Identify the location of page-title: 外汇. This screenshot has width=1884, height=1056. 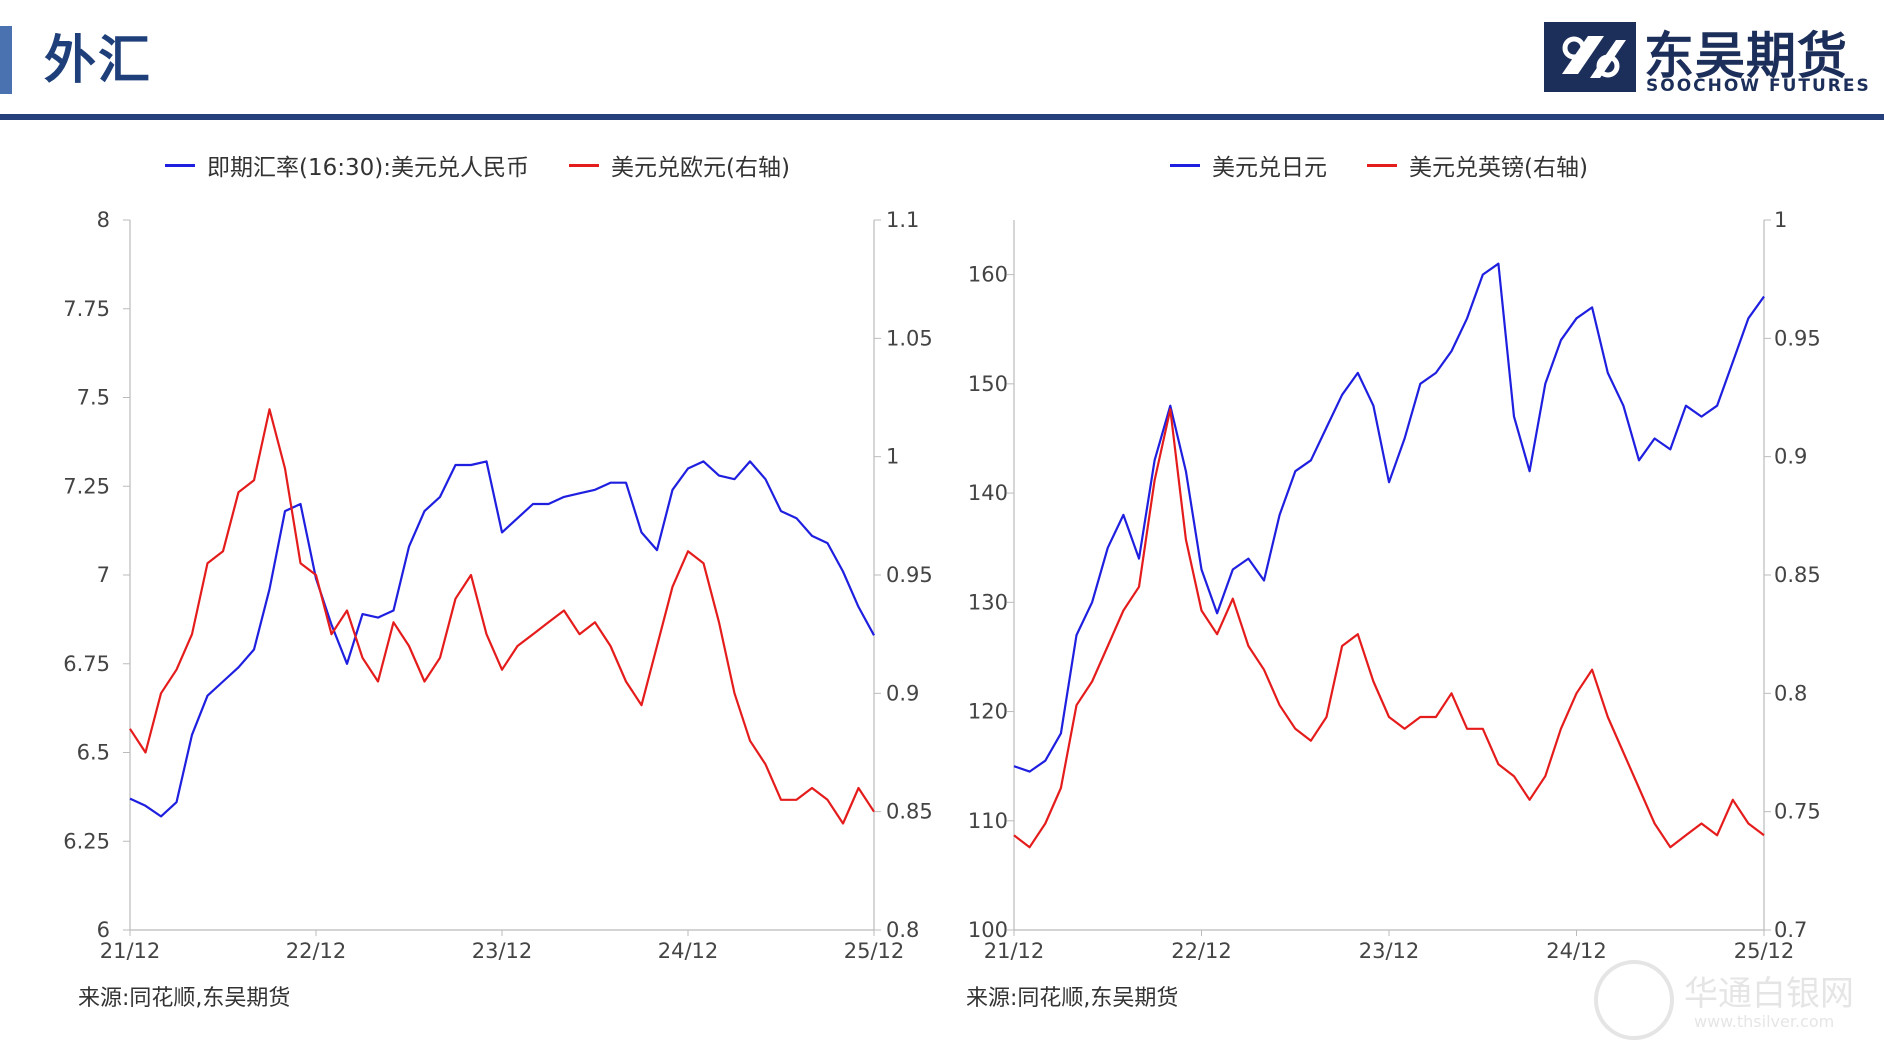
(98, 61).